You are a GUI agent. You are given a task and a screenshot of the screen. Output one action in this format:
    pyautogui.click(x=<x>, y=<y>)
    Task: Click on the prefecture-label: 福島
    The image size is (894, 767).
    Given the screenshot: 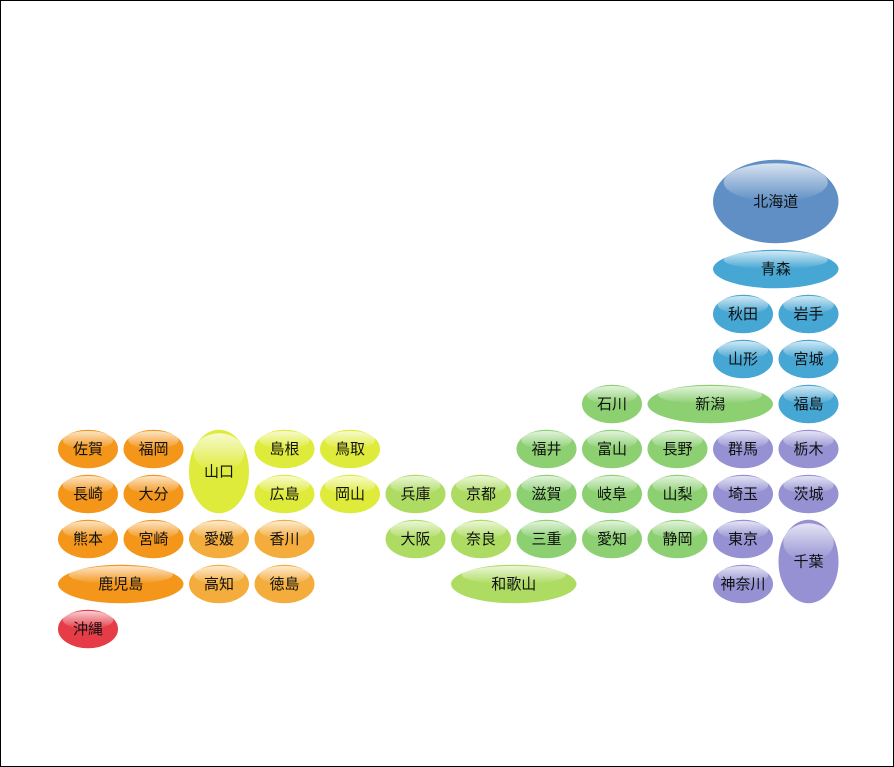 What is the action you would take?
    pyautogui.click(x=808, y=404)
    